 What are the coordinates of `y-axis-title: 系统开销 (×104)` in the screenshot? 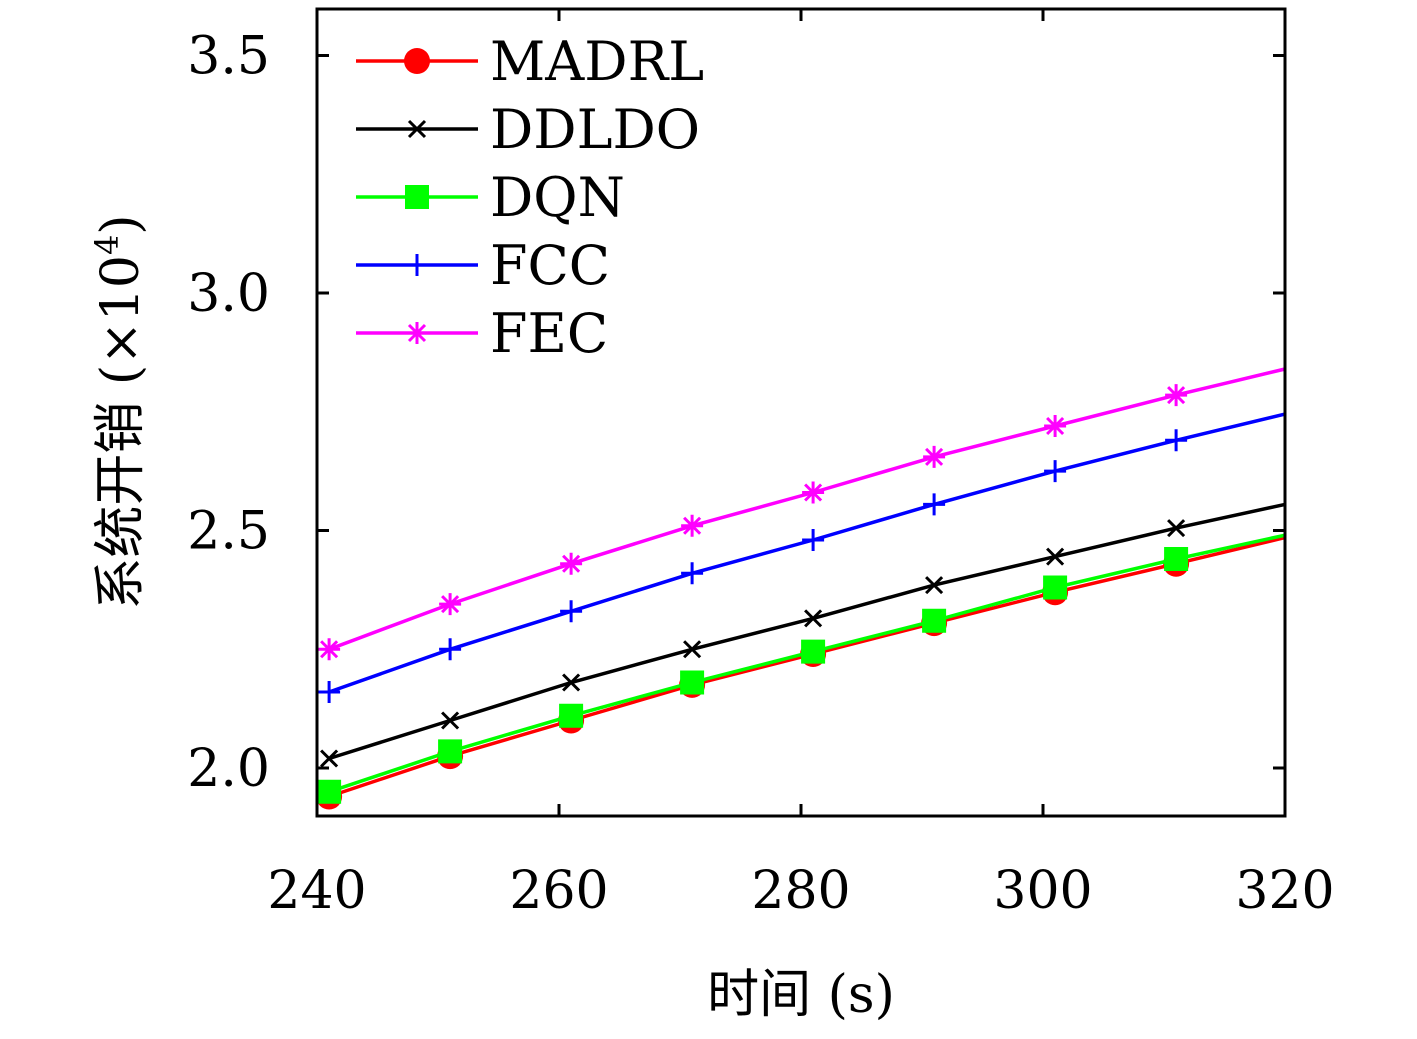 It's located at (119, 411).